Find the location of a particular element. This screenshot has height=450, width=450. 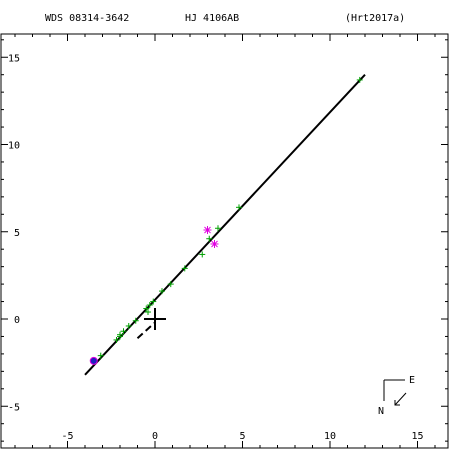

orientation-indicator: E N is located at coordinates (396, 396).